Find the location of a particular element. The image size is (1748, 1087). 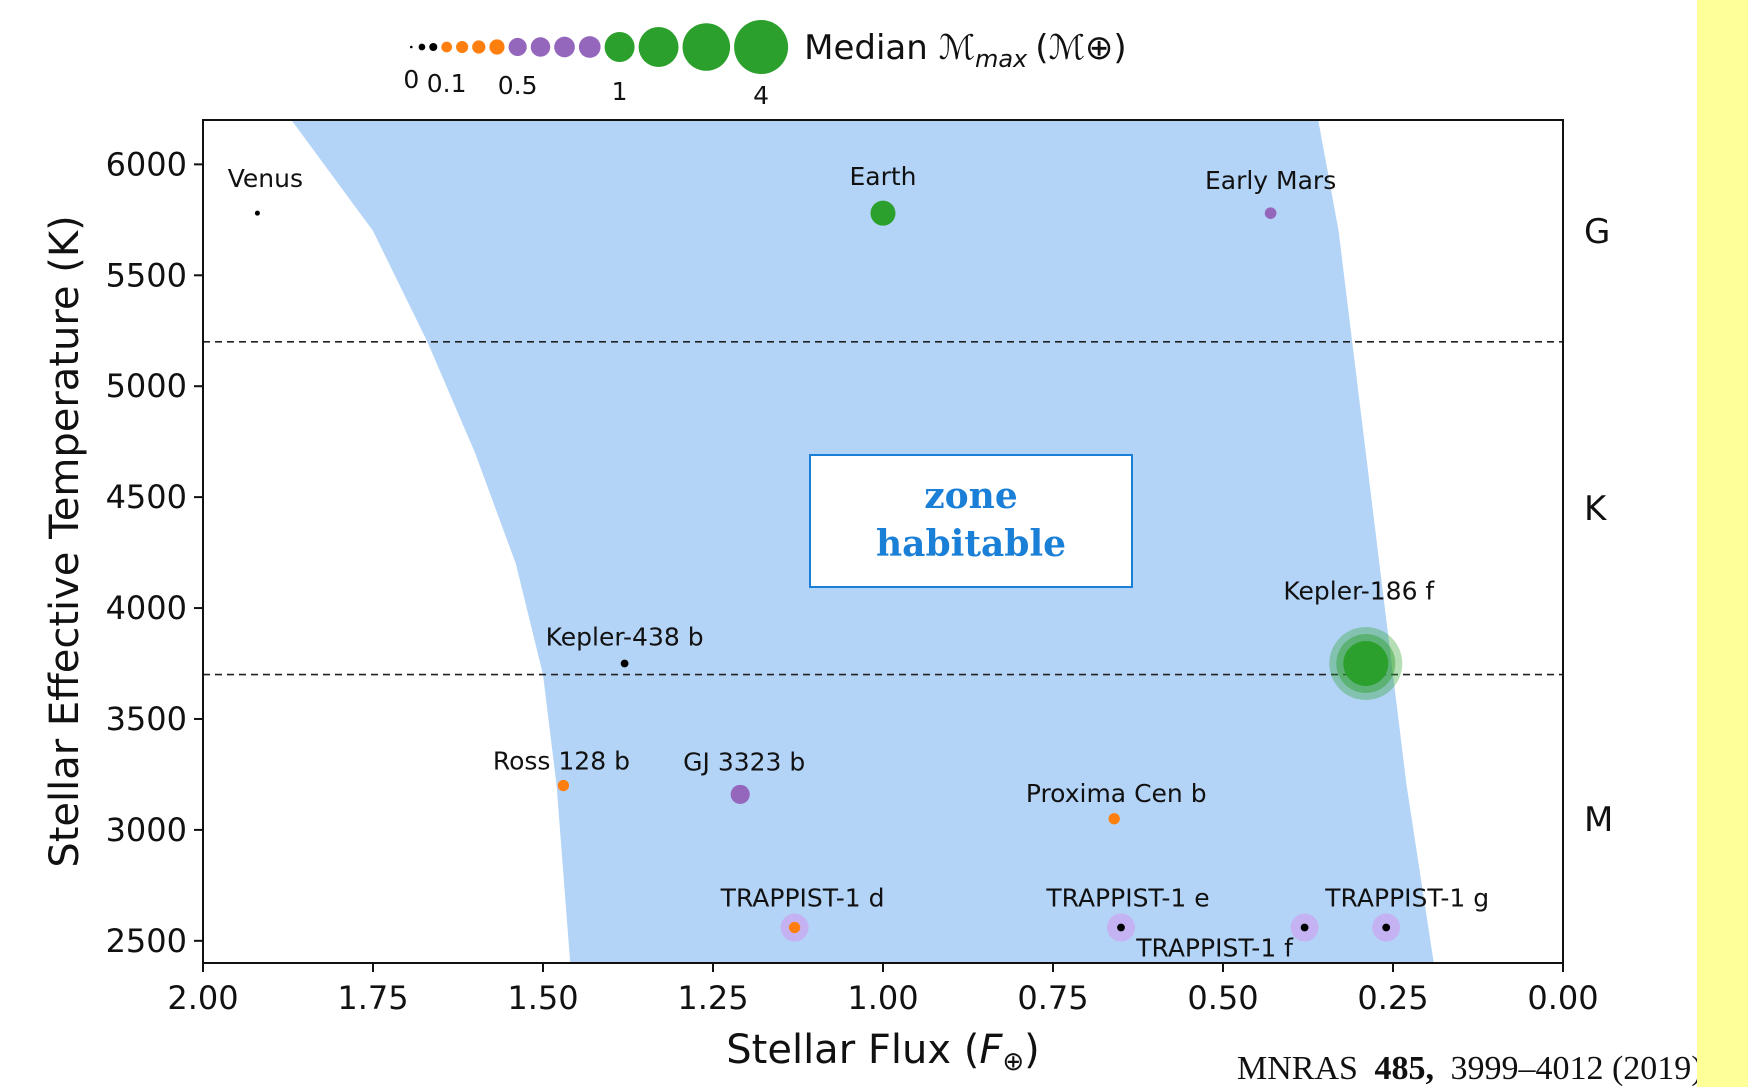

x-tick-label: 0.50 is located at coordinates (1222, 998).